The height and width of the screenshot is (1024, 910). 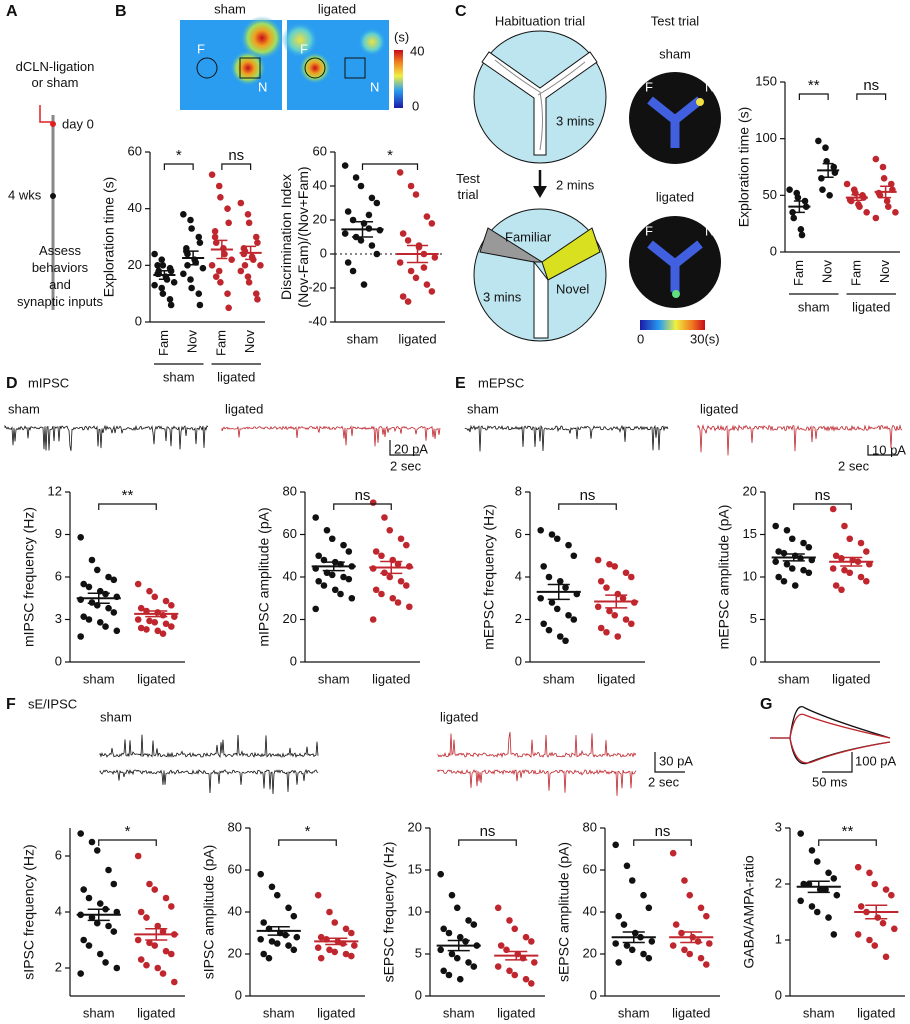 What do you see at coordinates (501, 382) in the screenshot?
I see `label: mEPSC` at bounding box center [501, 382].